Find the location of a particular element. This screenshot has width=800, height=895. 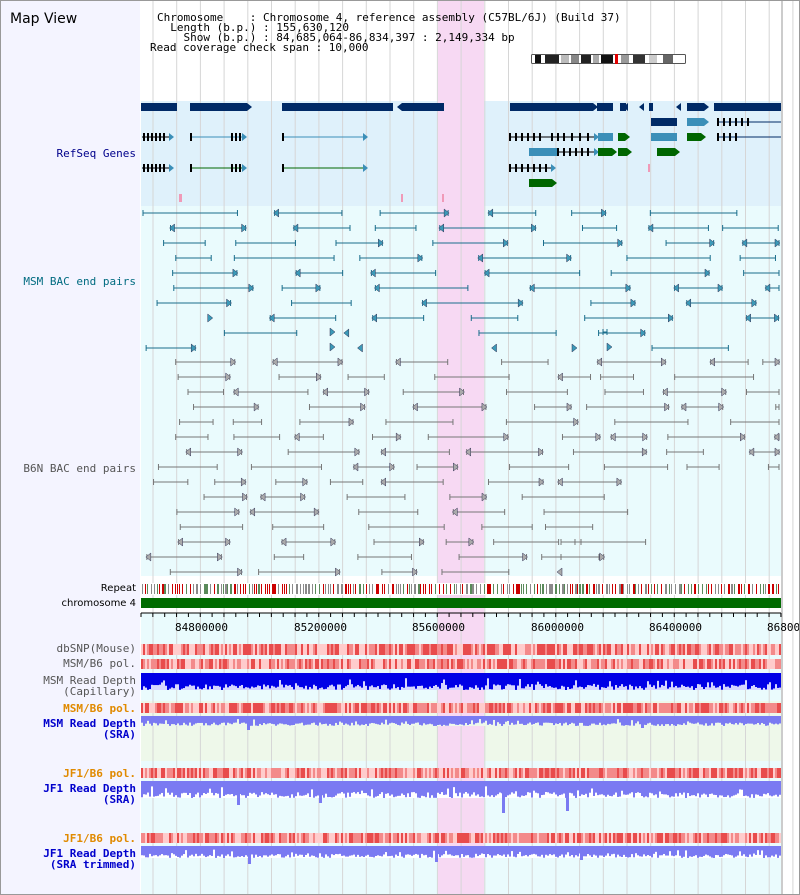

transcript-arrow is located at coordinates (244, 137).